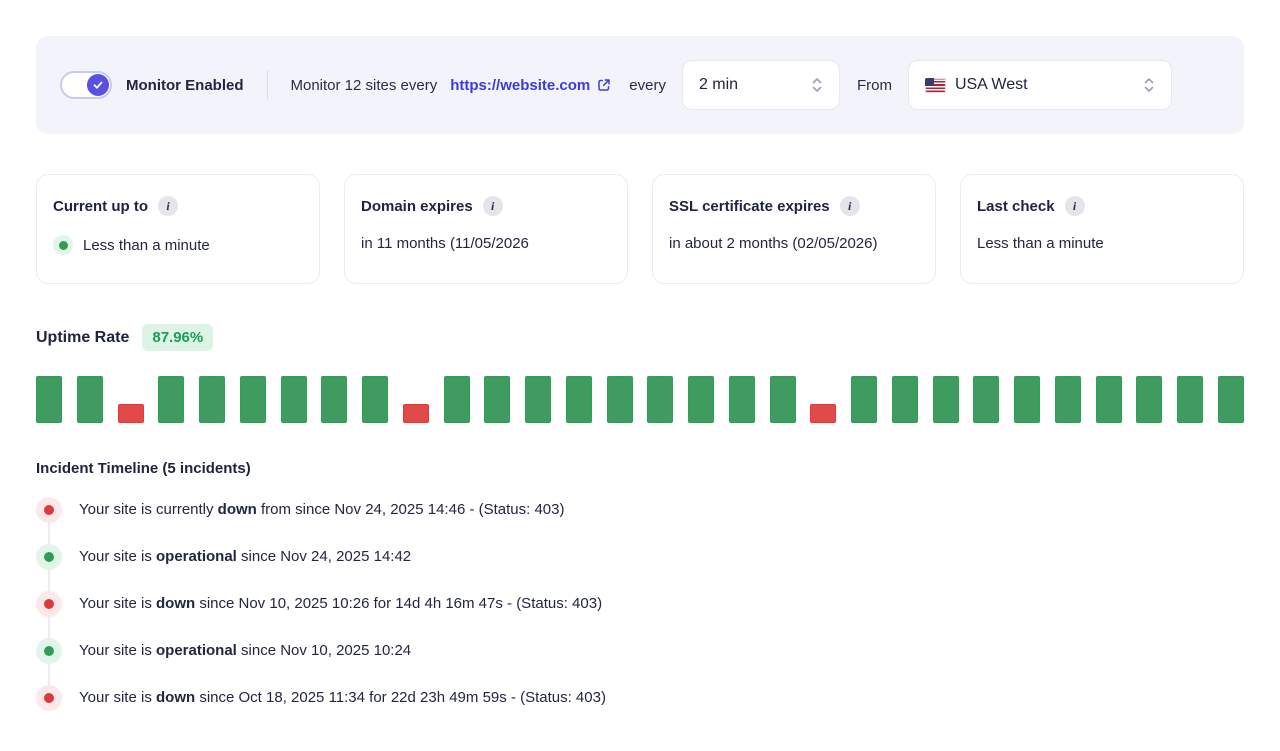 Image resolution: width=1280 pixels, height=751 pixels. I want to click on every-label: every, so click(647, 85).